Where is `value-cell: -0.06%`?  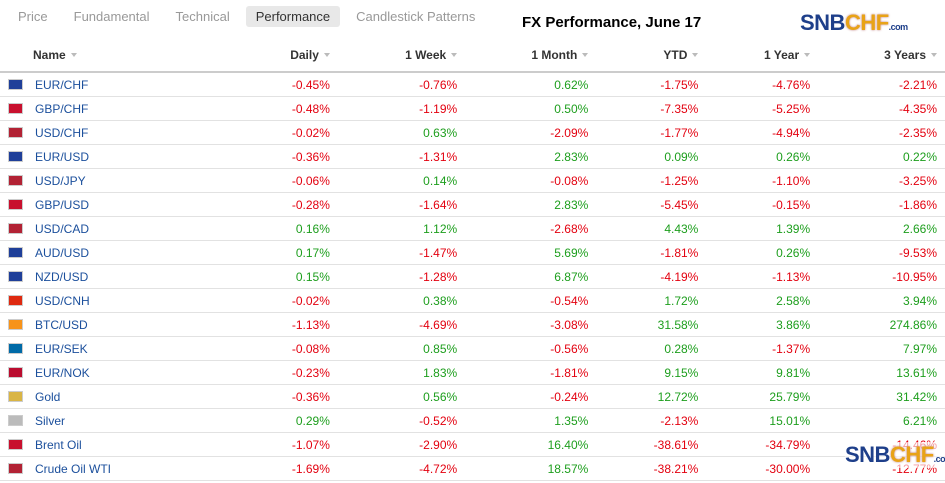 value-cell: -0.06% is located at coordinates (304, 180).